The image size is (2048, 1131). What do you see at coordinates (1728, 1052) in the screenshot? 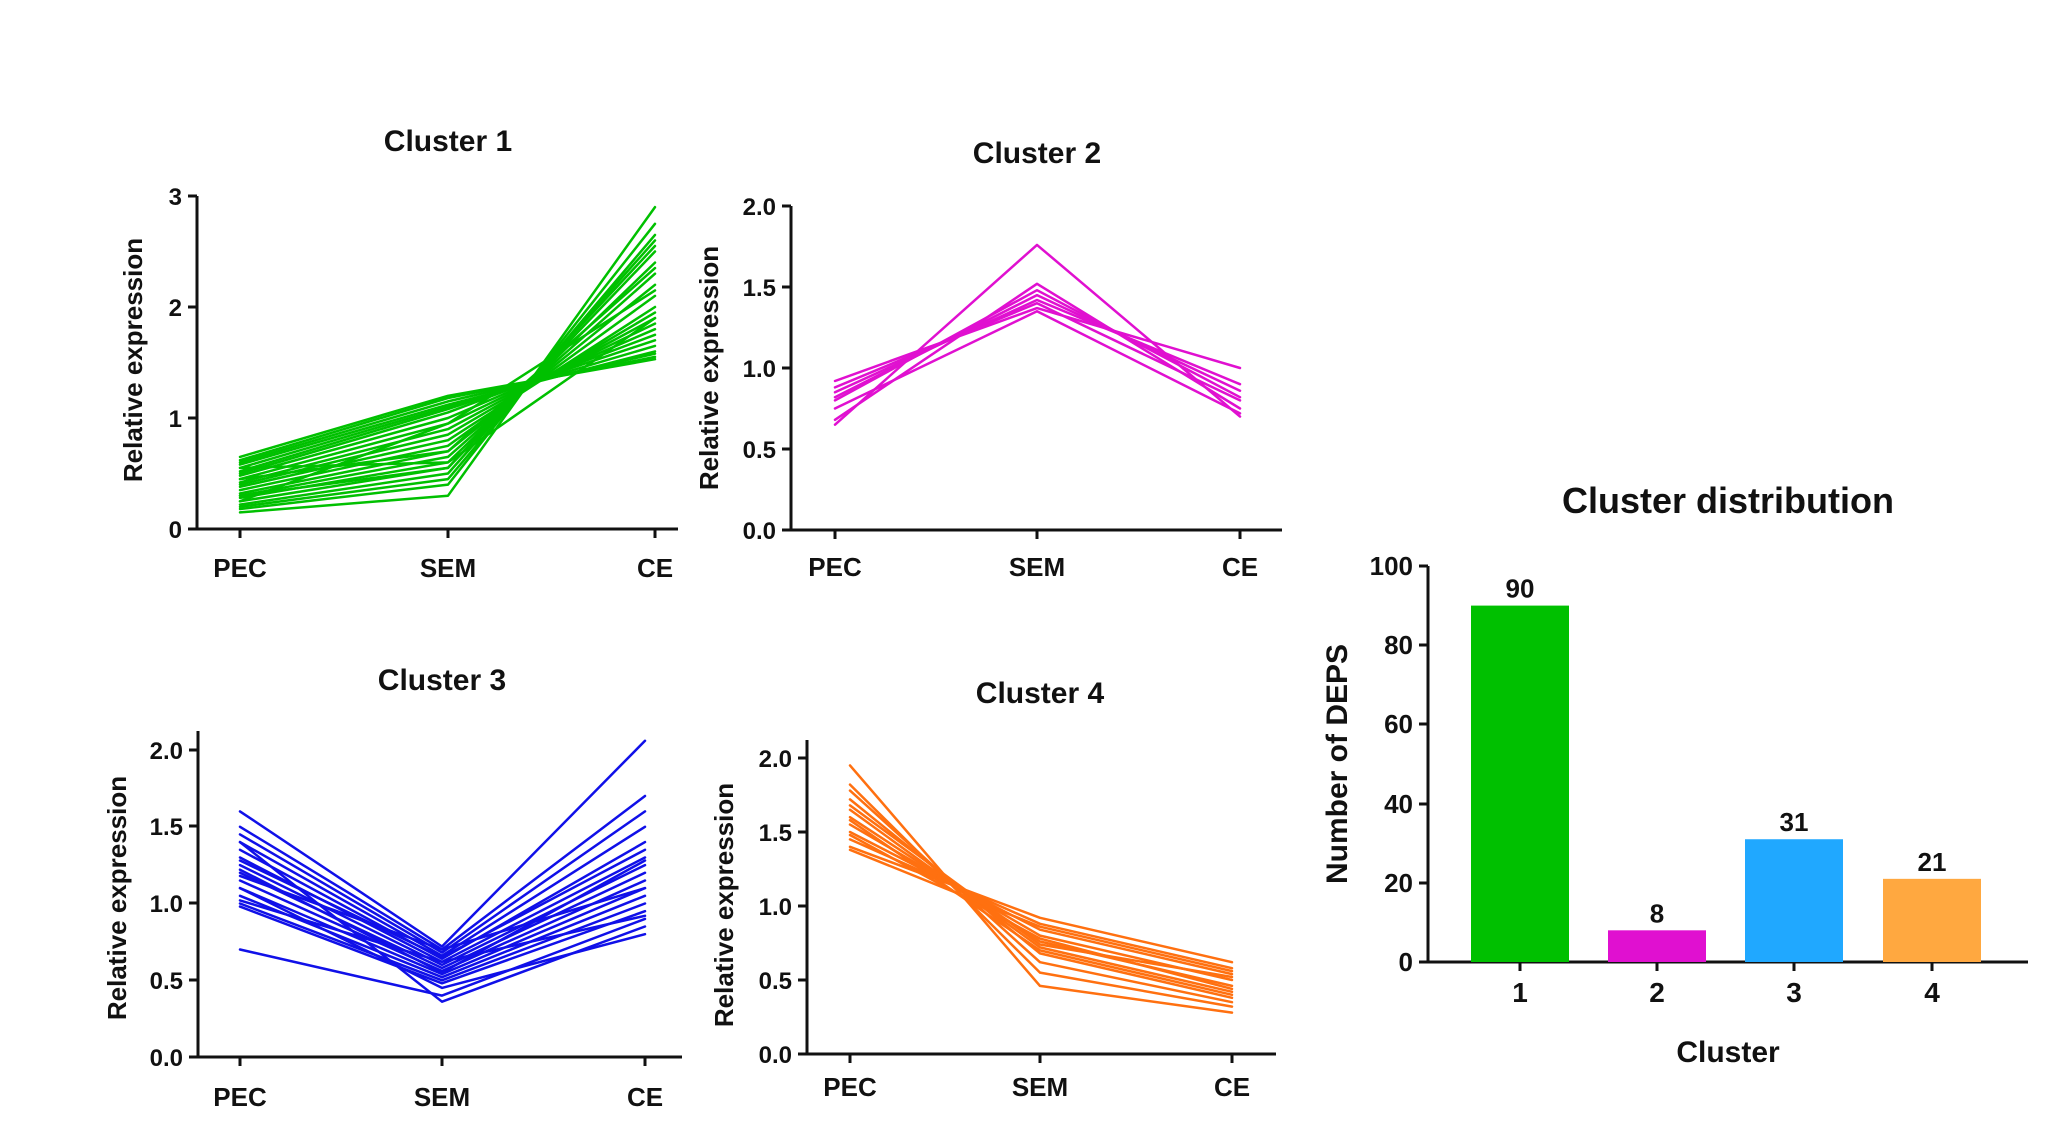
I see `x-axis-label: Cluster` at bounding box center [1728, 1052].